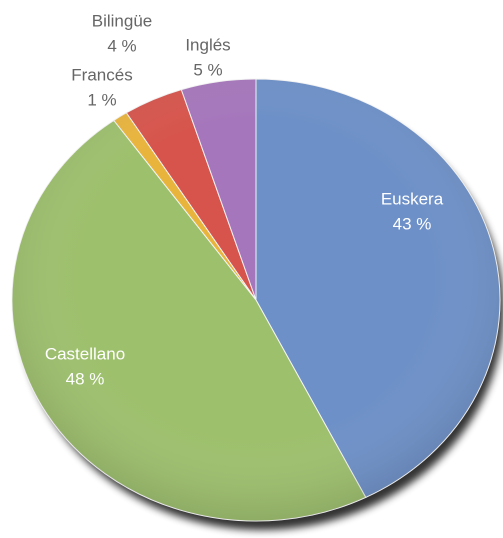  What do you see at coordinates (207, 44) in the screenshot?
I see `slice-label: Inglés` at bounding box center [207, 44].